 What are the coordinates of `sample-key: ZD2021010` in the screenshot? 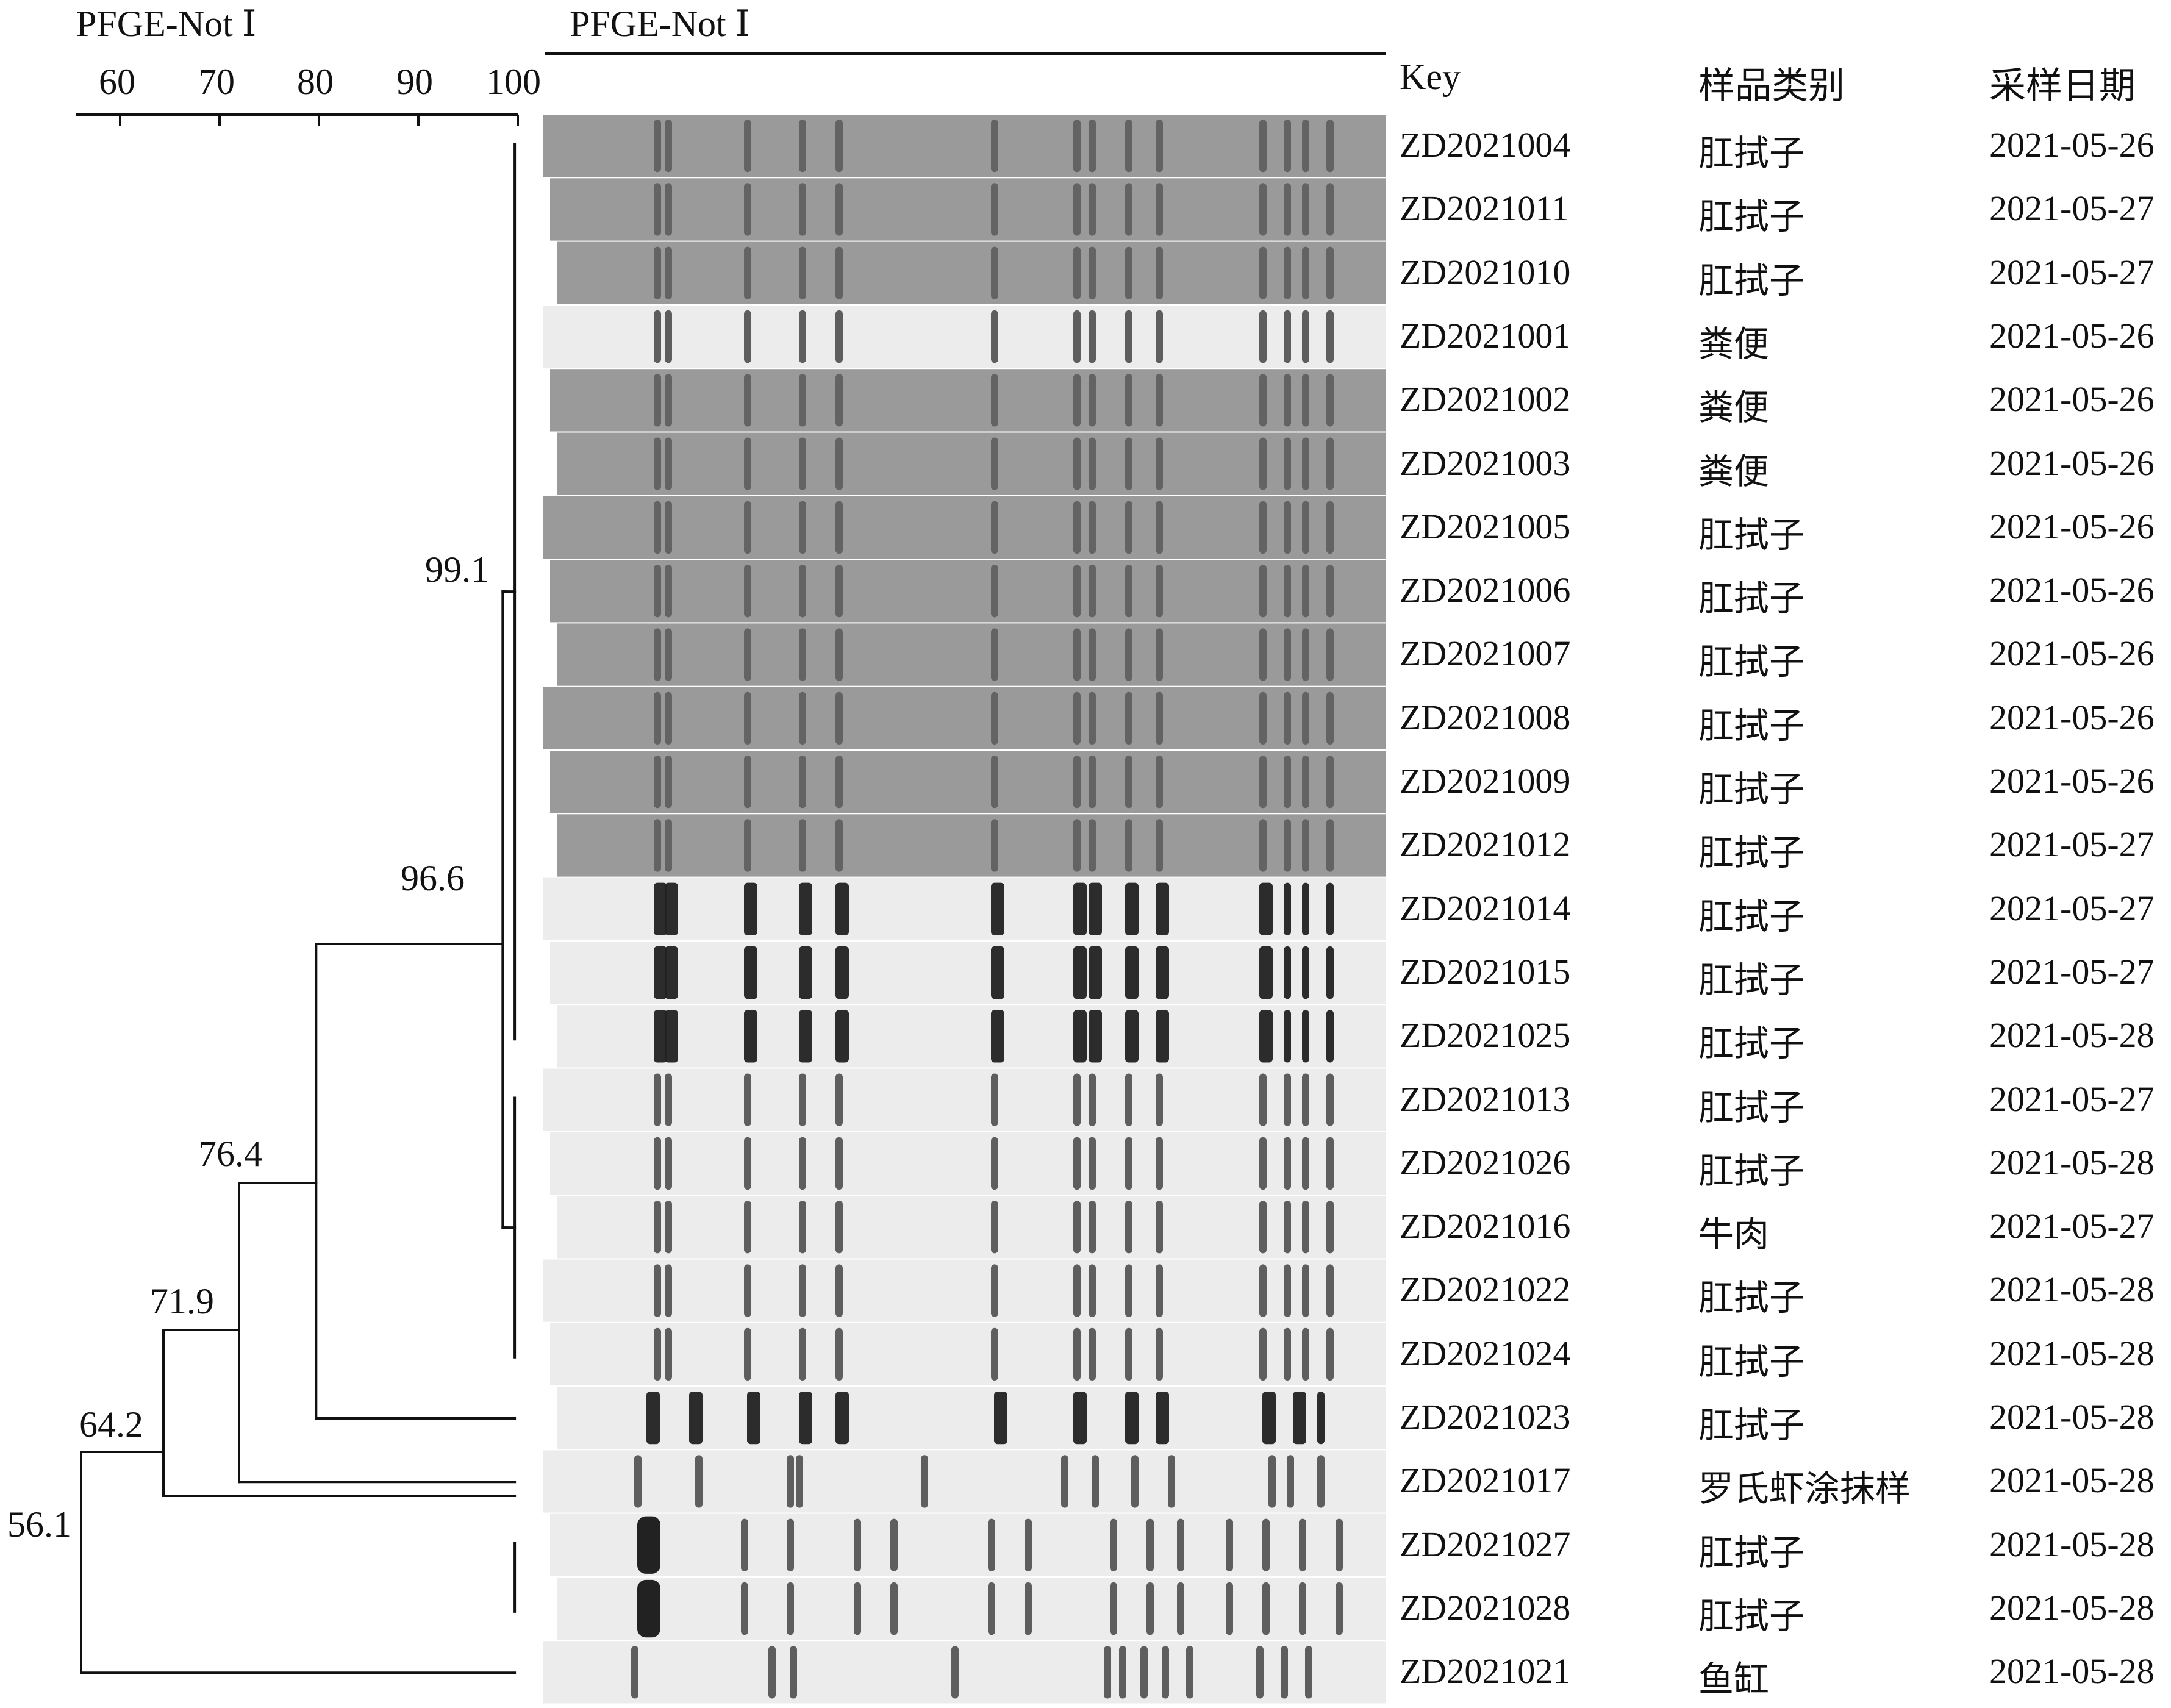 It's located at (1485, 272).